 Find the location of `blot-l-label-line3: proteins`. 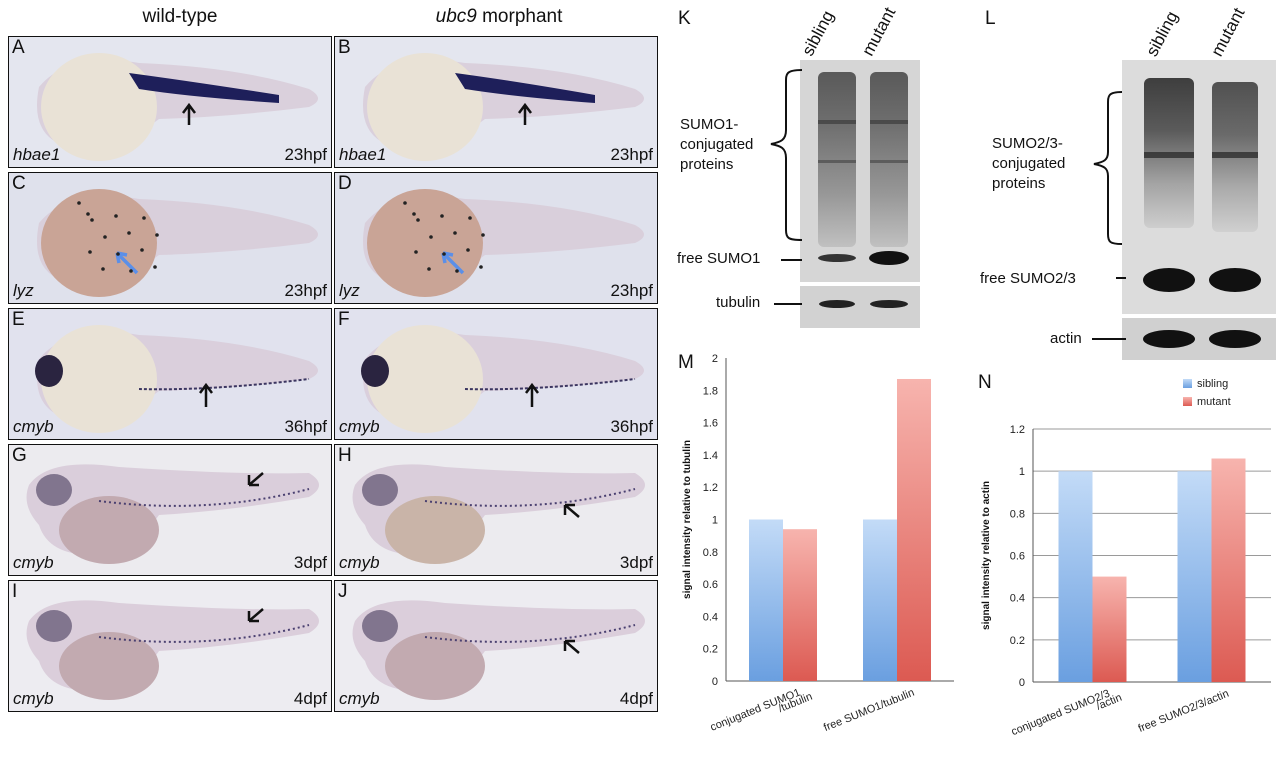

blot-l-label-line3: proteins is located at coordinates (1019, 183).